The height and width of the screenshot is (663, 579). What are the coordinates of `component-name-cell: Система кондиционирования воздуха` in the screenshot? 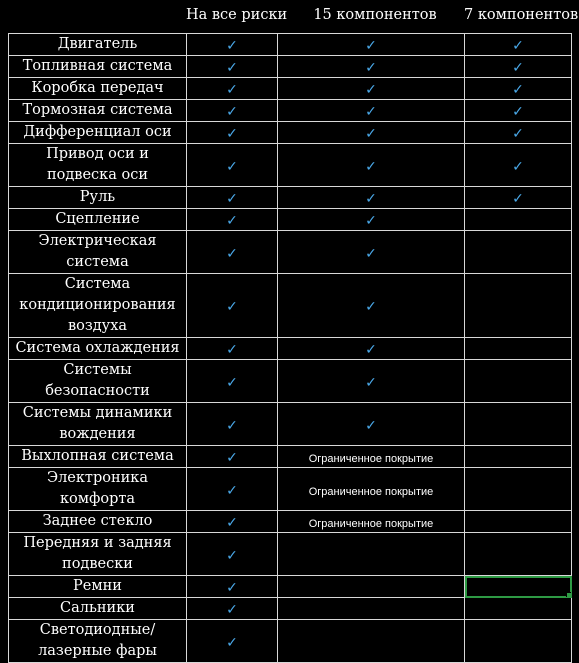 It's located at (97, 305).